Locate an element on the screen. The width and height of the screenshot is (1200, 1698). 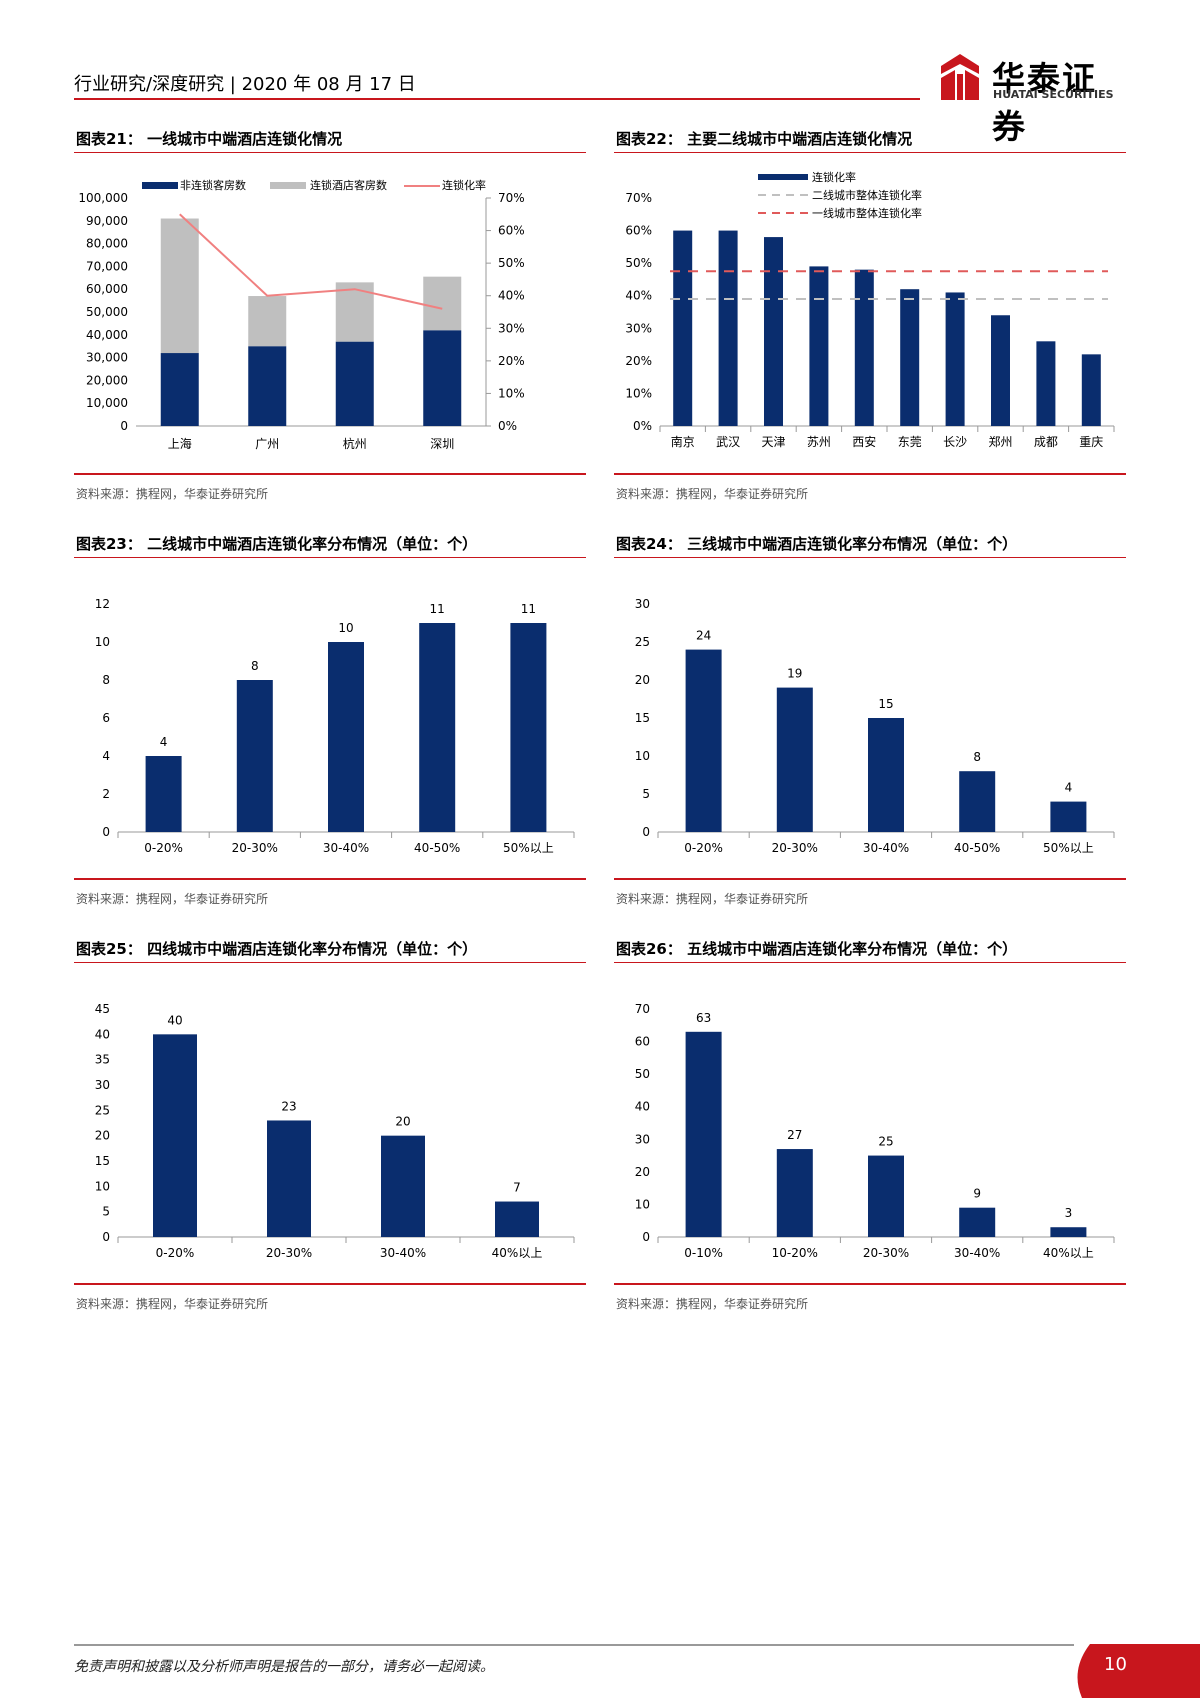
y-tick-label: 60,000 is located at coordinates (107, 289).